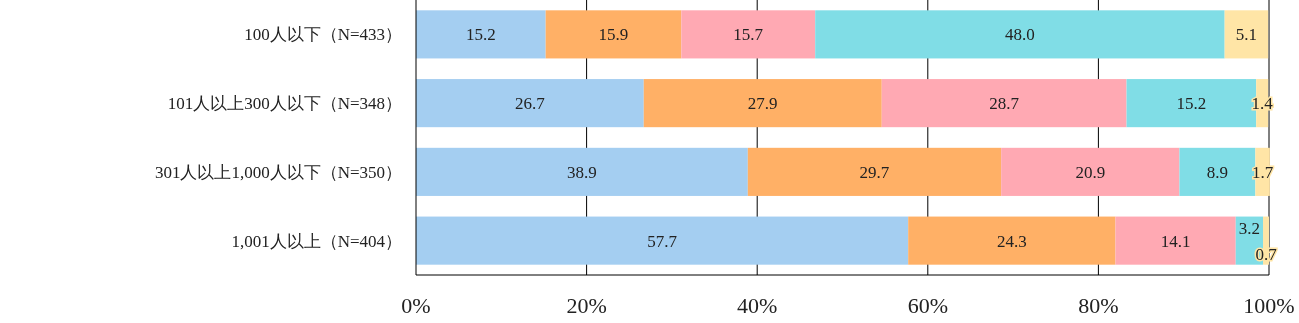 This screenshot has height=323, width=1299. What do you see at coordinates (757, 305) in the screenshot?
I see `x-tick-label: 40%` at bounding box center [757, 305].